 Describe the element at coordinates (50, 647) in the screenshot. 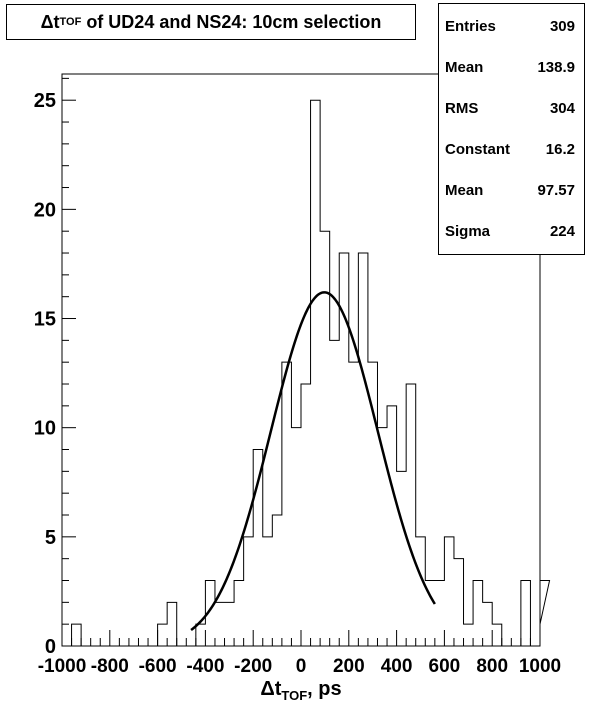

I see `y-tick-label: 0` at that location.